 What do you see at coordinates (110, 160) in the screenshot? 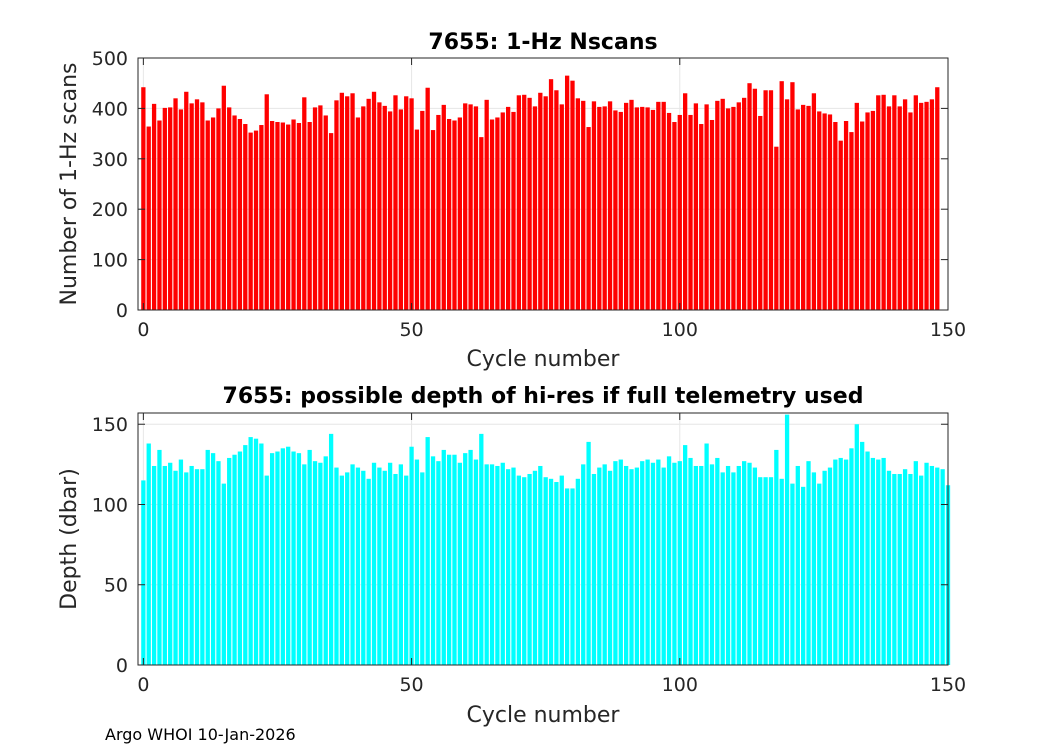
I see `nscans-y-tick-label: 300` at bounding box center [110, 160].